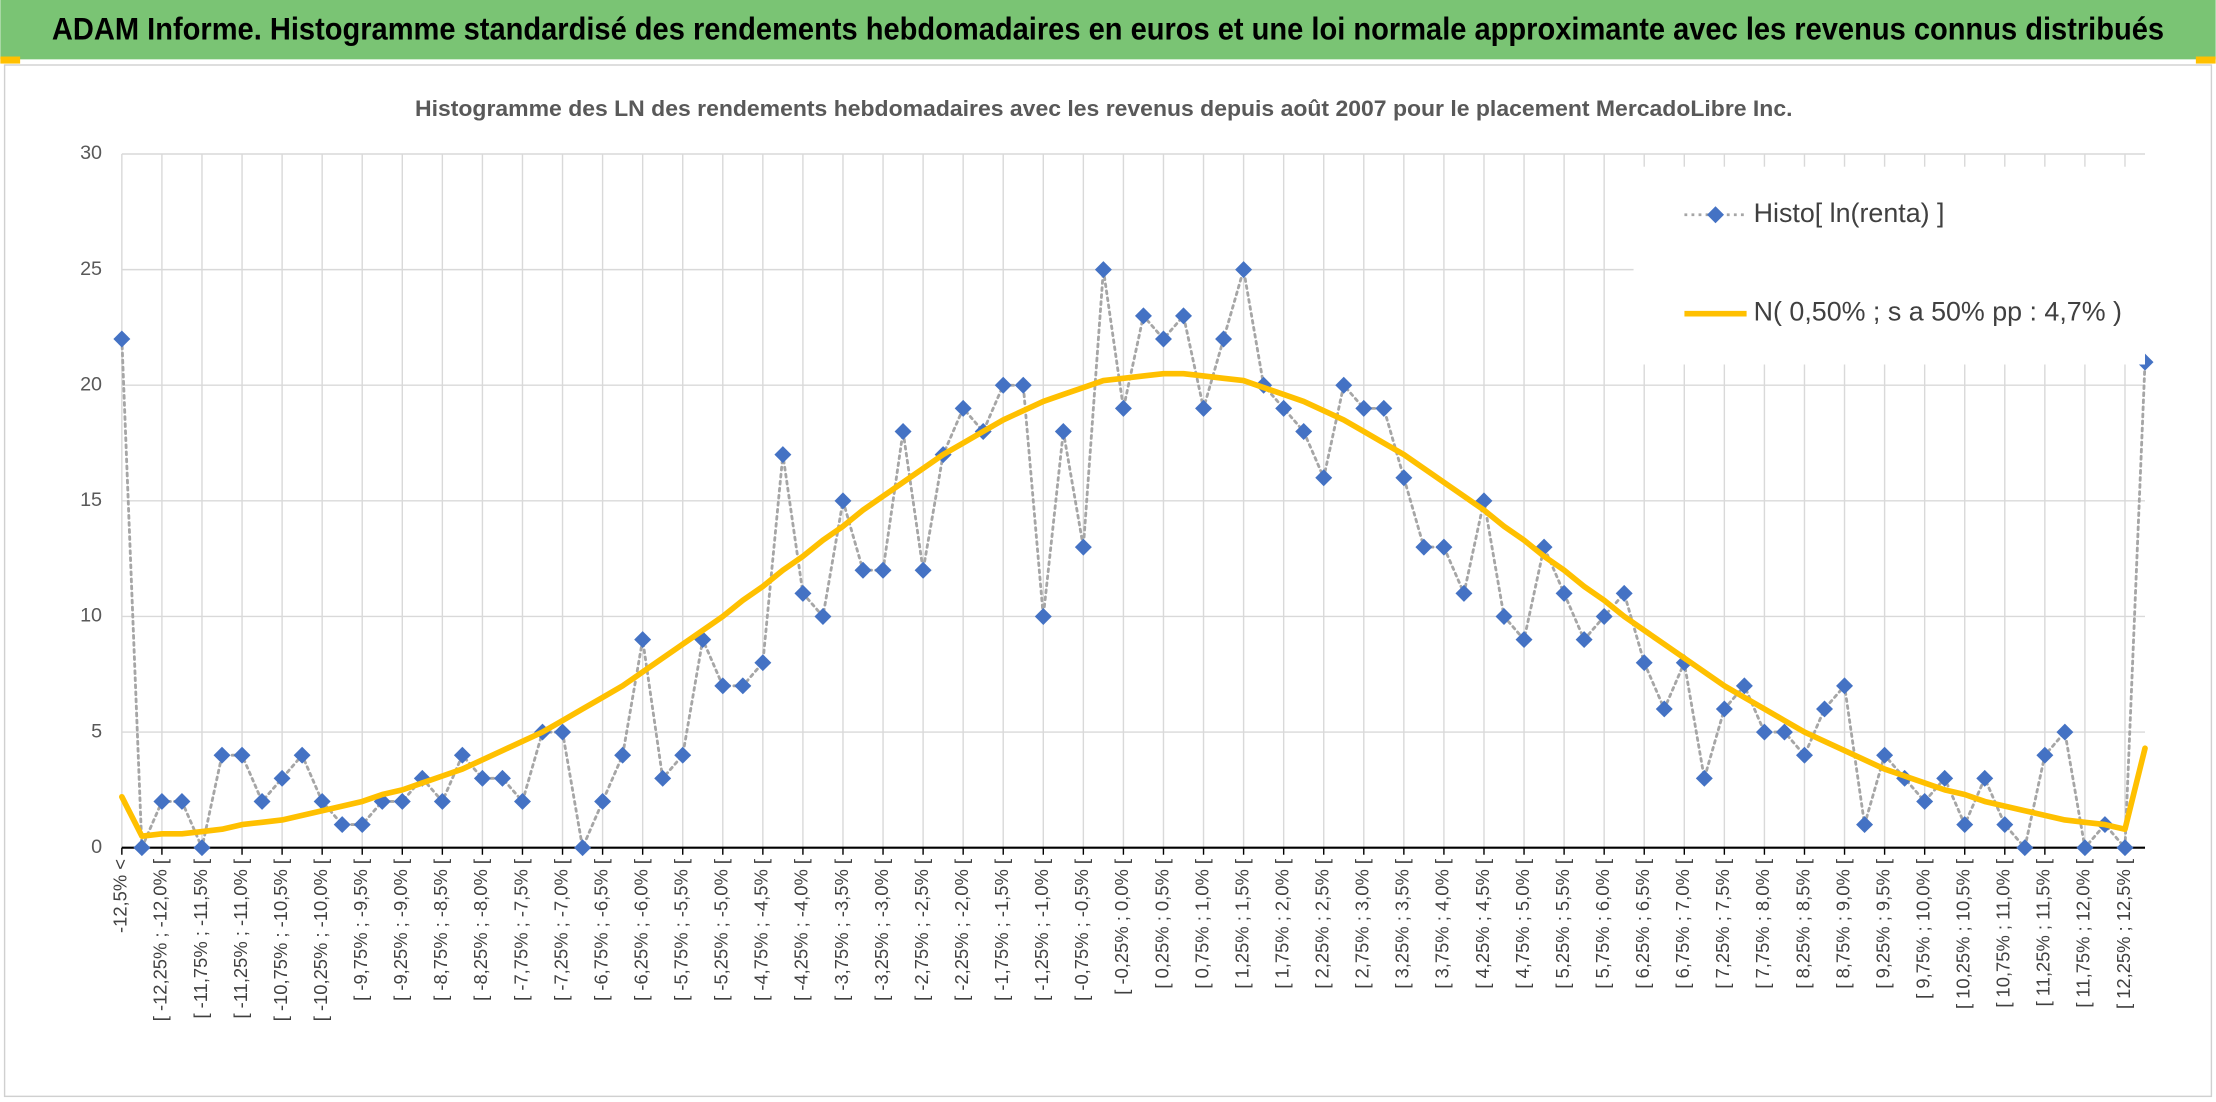  Describe the element at coordinates (1121, 927) in the screenshot. I see `x-tick-label: [ -0,25% ; 0,0% [` at that location.